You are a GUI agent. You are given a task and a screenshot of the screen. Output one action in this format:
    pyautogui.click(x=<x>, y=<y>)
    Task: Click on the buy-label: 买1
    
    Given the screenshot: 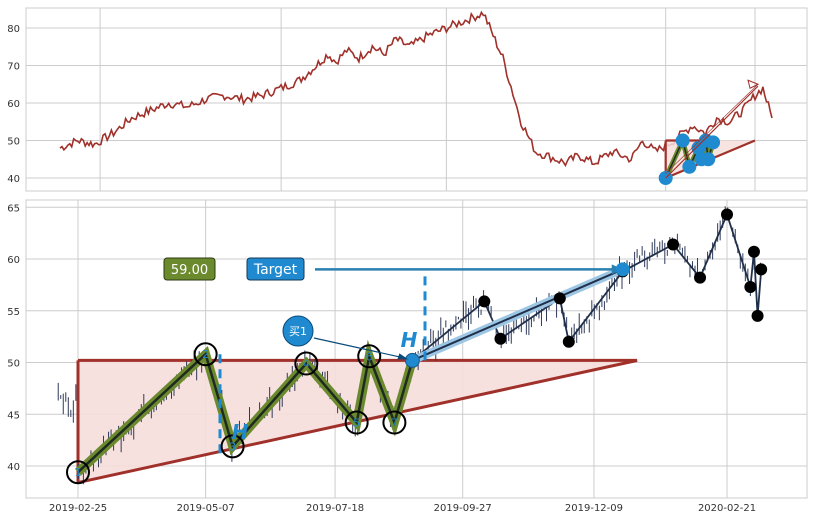 What is the action you would take?
    pyautogui.click(x=298, y=331)
    